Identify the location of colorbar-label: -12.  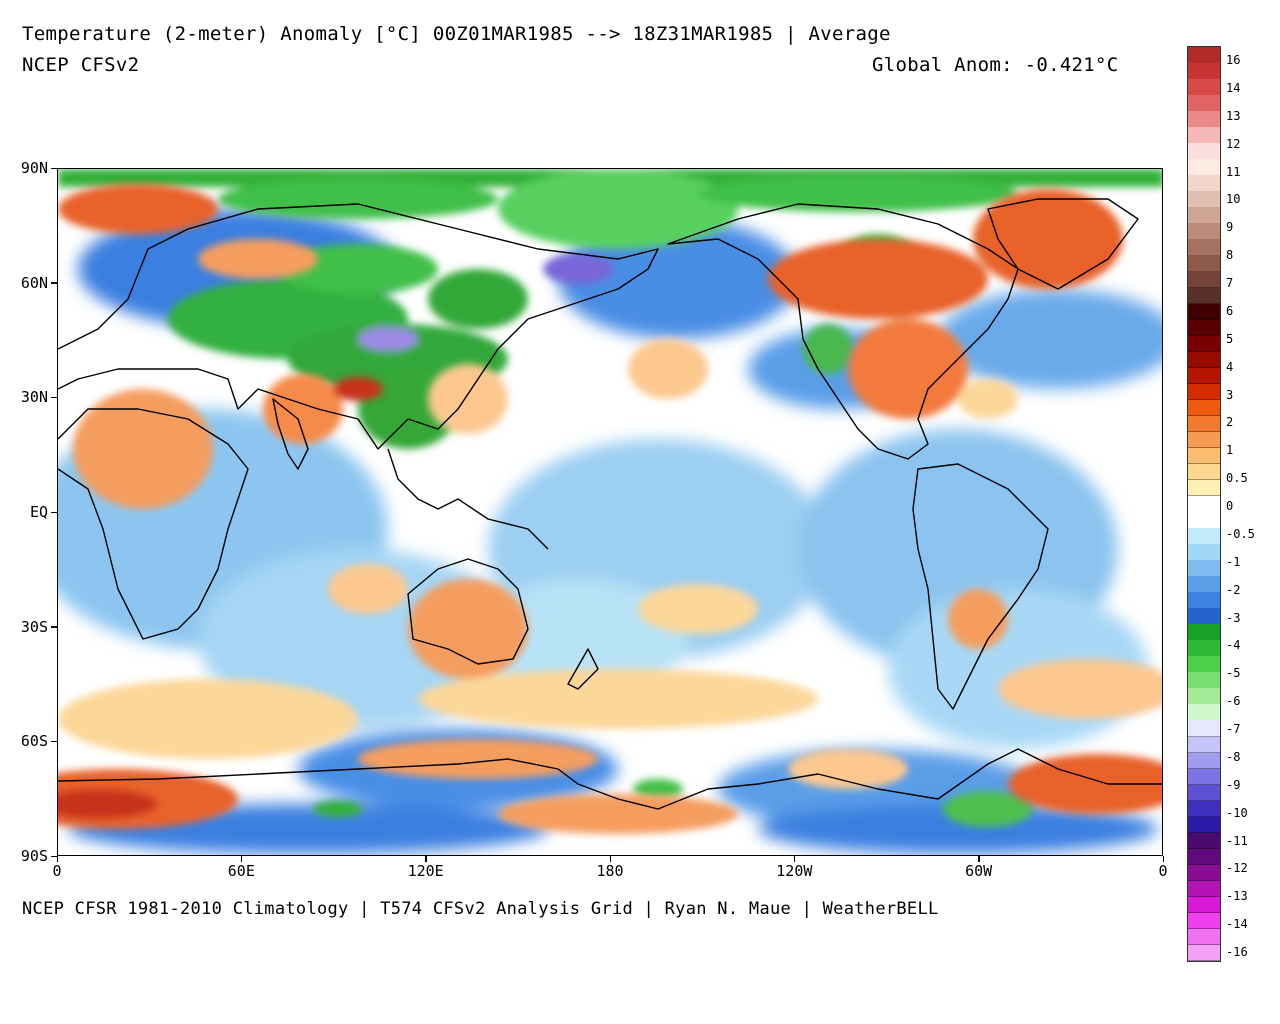
(1237, 868).